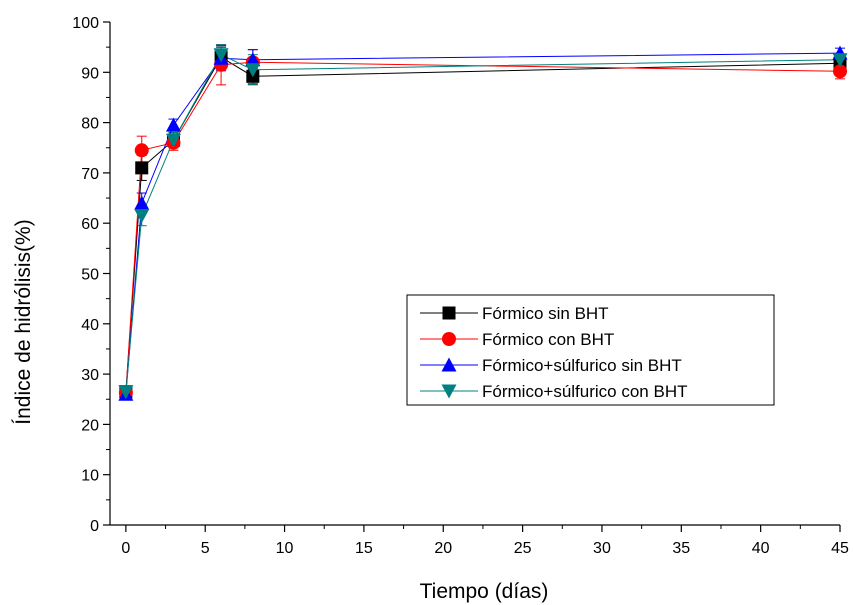  Describe the element at coordinates (582, 365) in the screenshot. I see `legend-label: Fórmico+súlfurico sin BHT` at that location.